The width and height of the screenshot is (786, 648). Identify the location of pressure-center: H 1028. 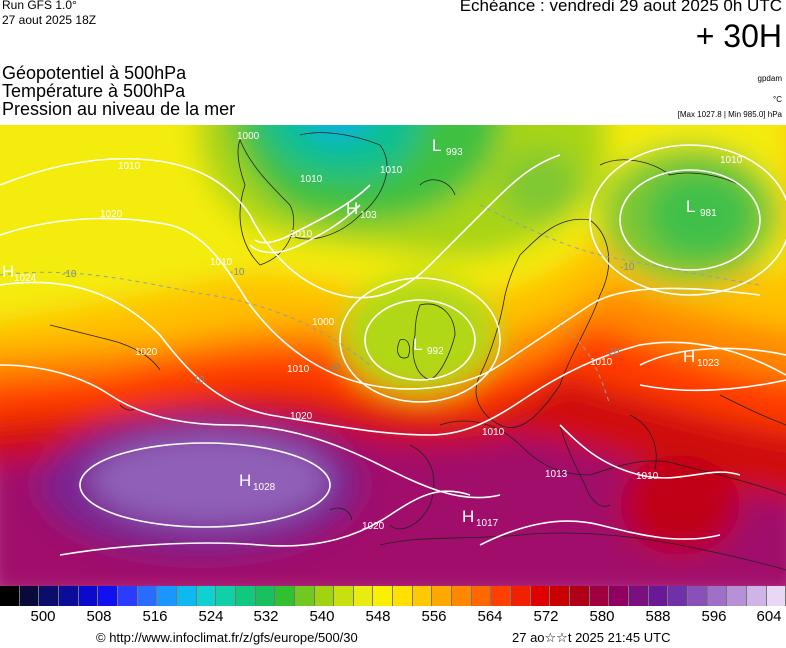
(257, 482).